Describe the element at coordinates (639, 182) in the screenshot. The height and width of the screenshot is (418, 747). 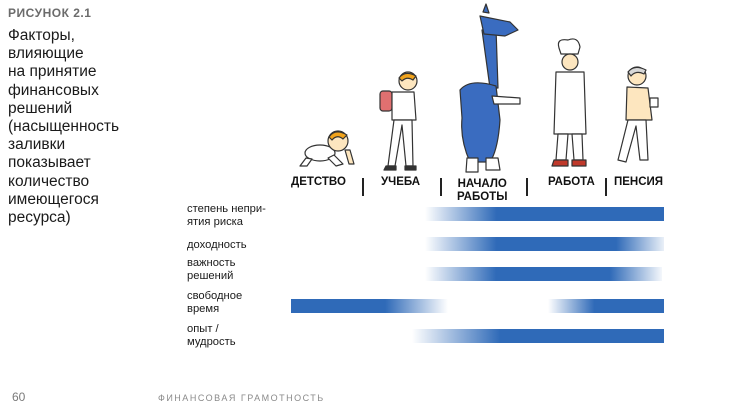
I see `stage-label-retirement: ПЕНСИЯ` at that location.